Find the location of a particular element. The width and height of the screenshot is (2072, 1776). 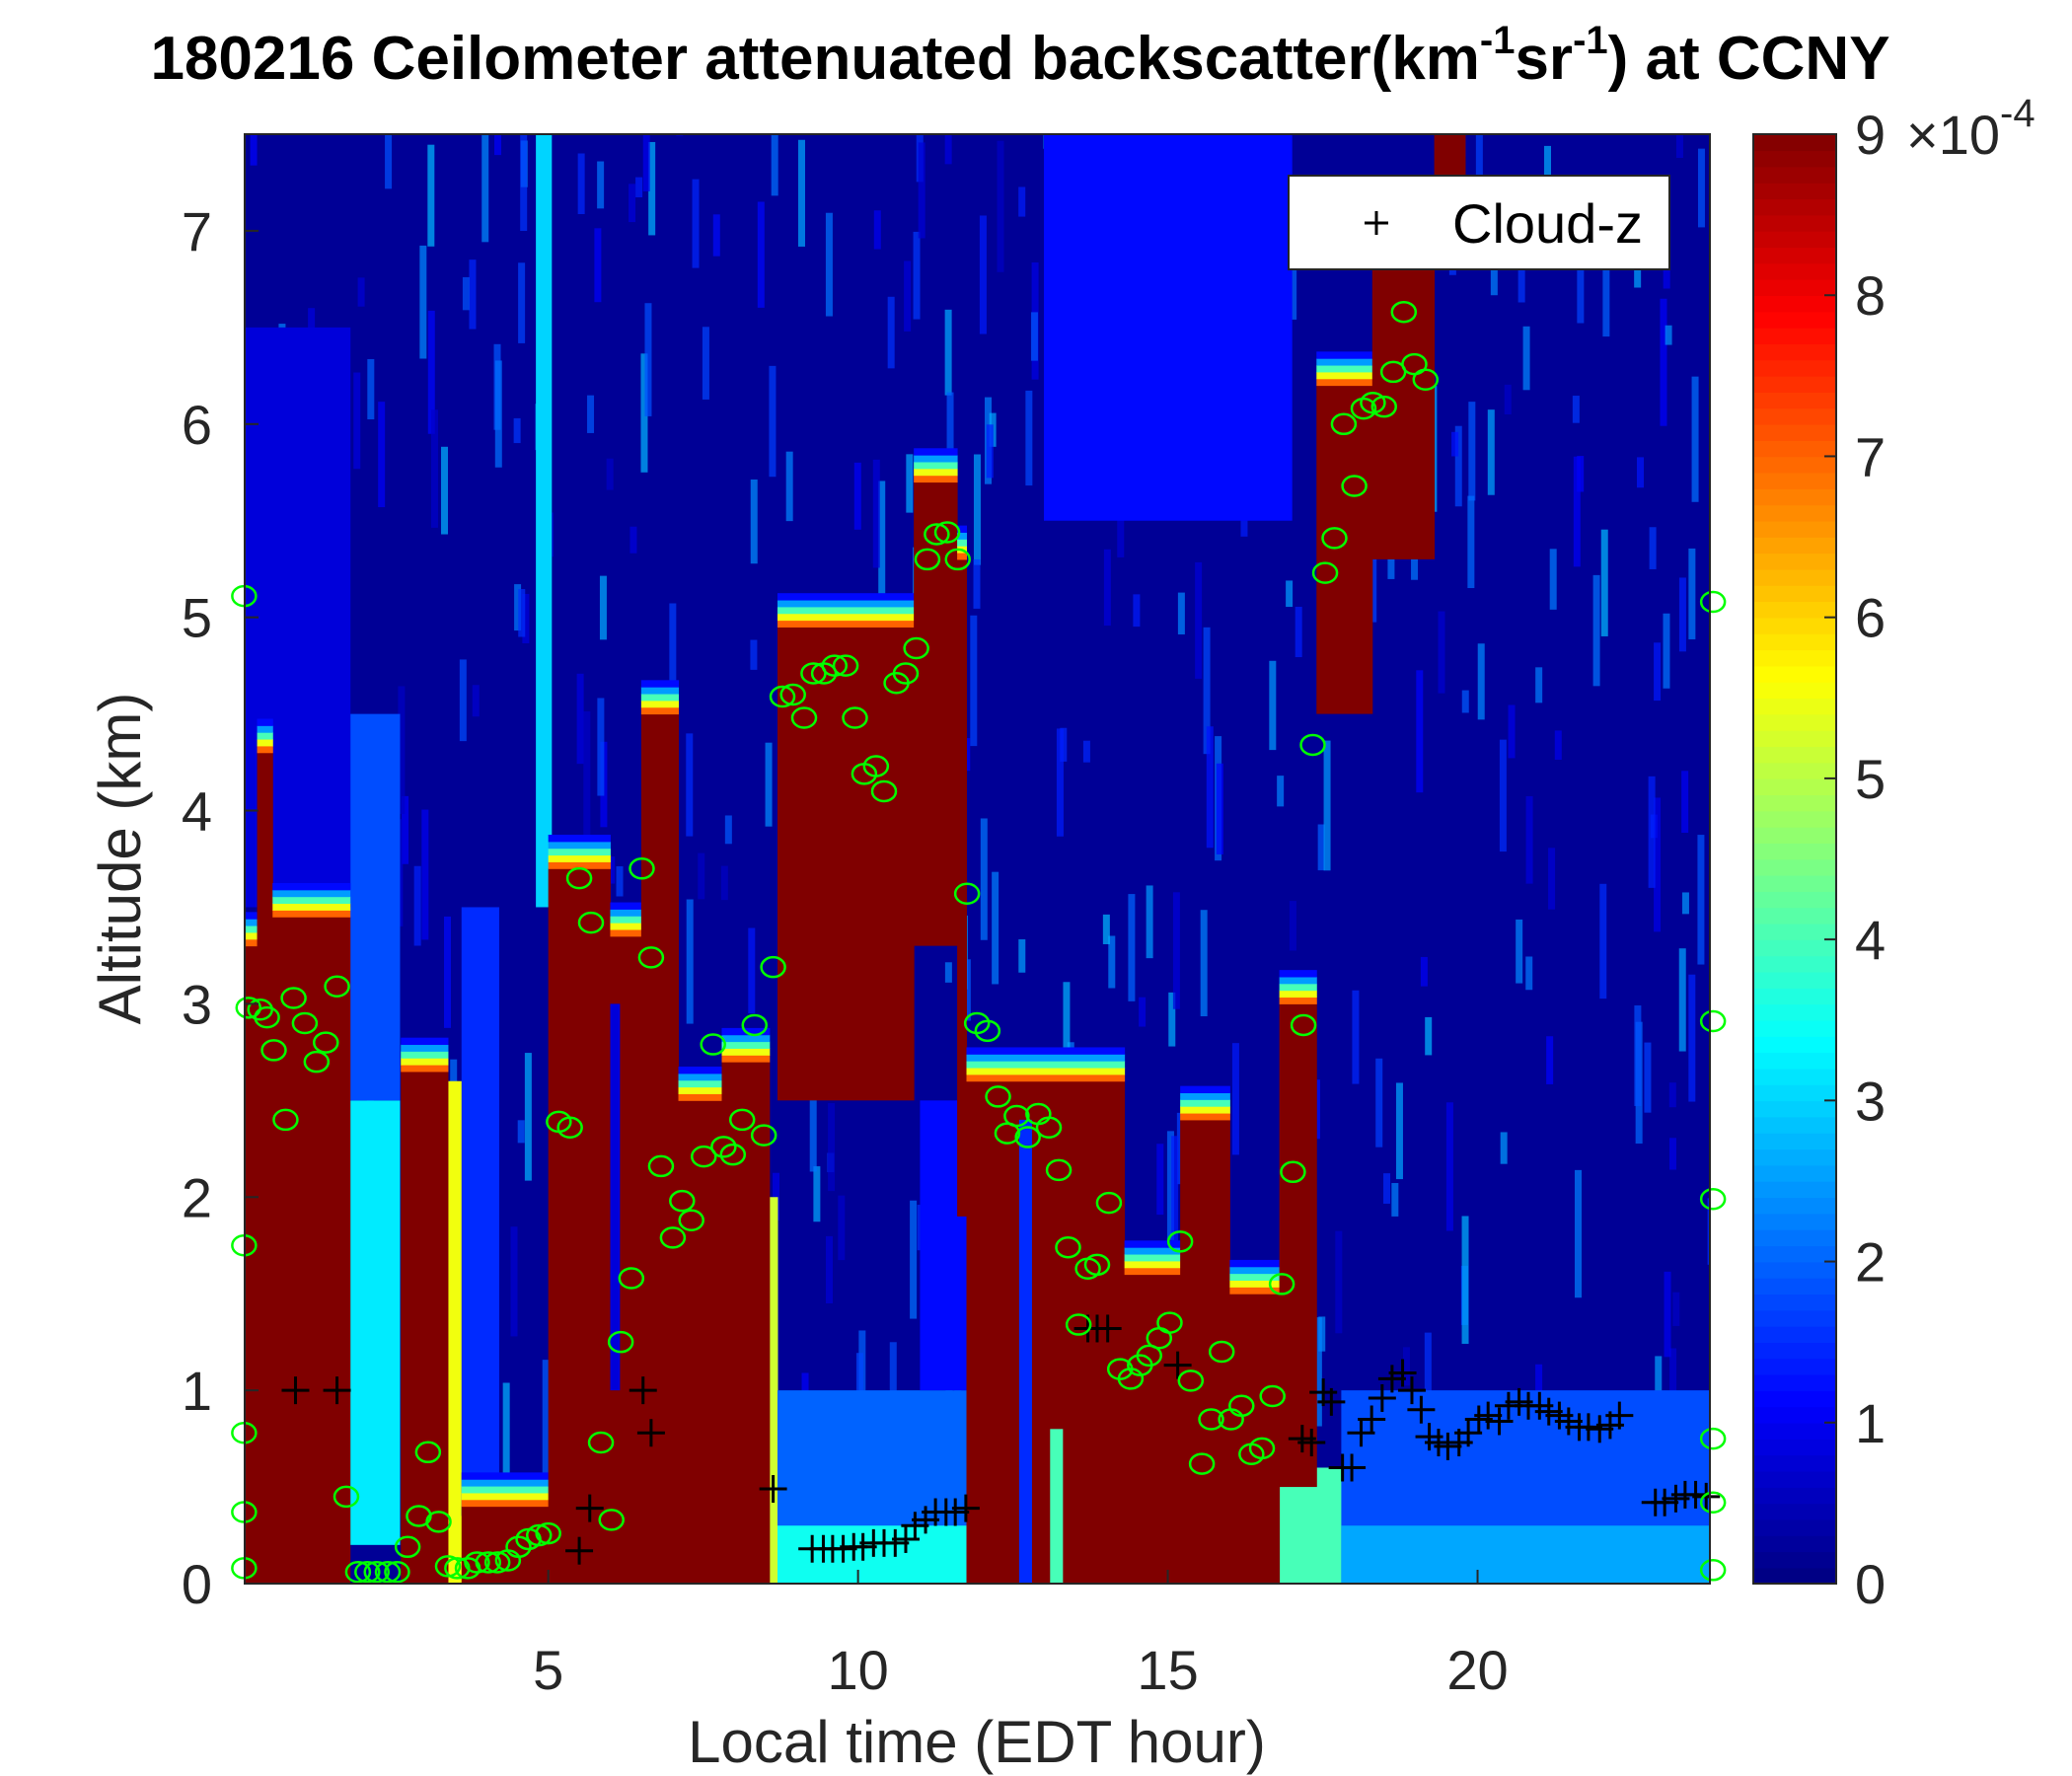

colorbar-multiplier: ×10⁻⁴ is located at coordinates (1971, 129).